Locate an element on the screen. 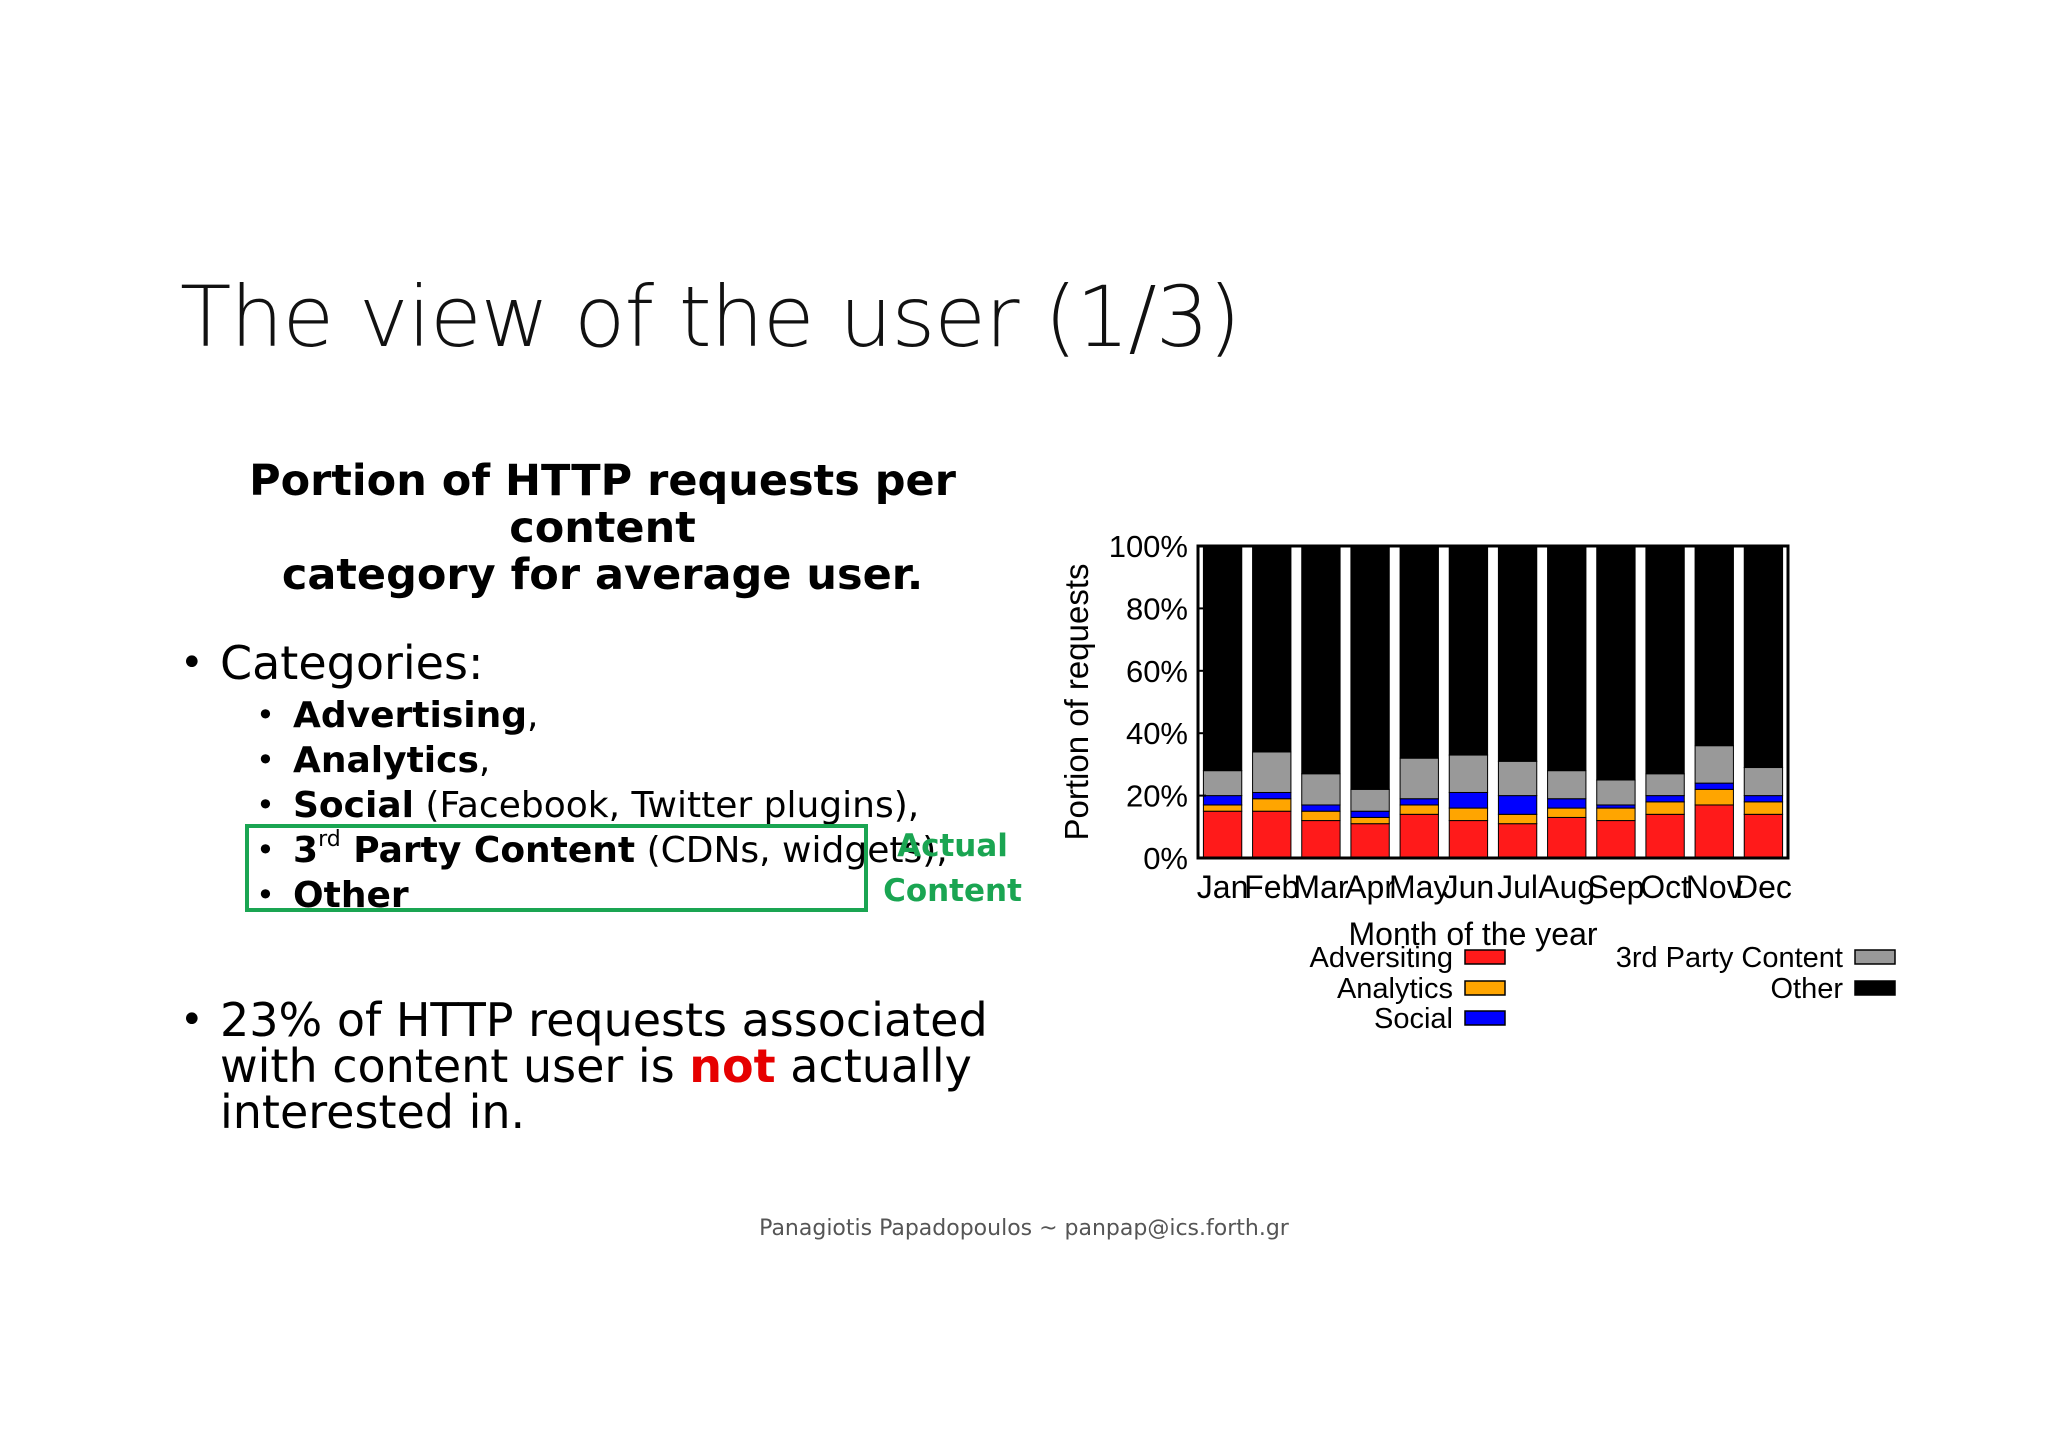 This screenshot has width=2048, height=1447. legend-swatch-adversiting is located at coordinates (1485, 957).